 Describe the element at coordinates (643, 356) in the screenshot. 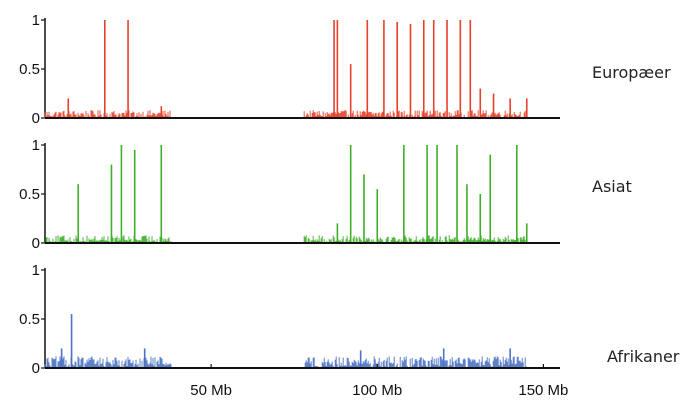

I see `series-label: Afrikaner` at that location.